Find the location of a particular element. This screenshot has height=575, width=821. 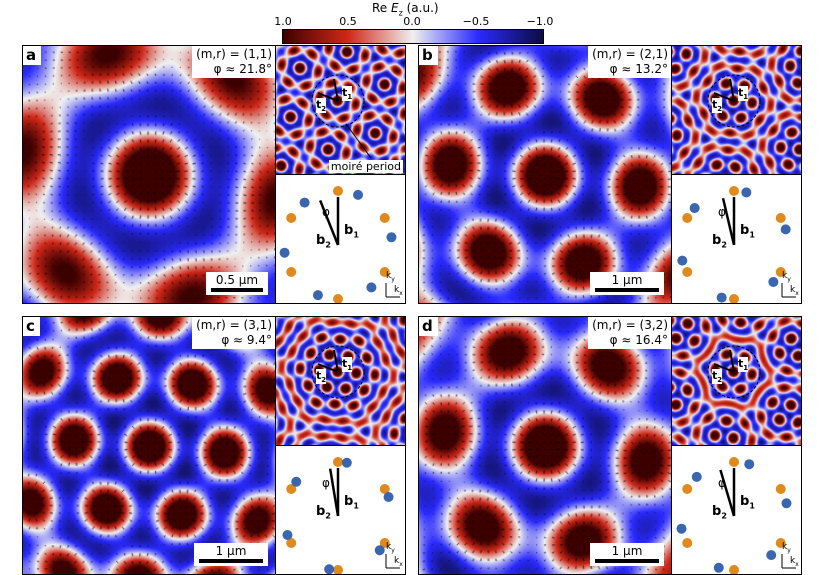

phi-label: φ ≈ 13.2° is located at coordinates (638, 69).